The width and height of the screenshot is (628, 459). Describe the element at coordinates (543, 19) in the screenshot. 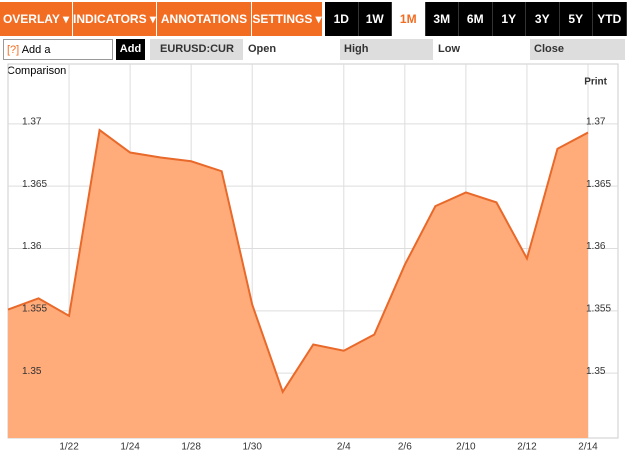

I see `range-button: 3Y` at that location.